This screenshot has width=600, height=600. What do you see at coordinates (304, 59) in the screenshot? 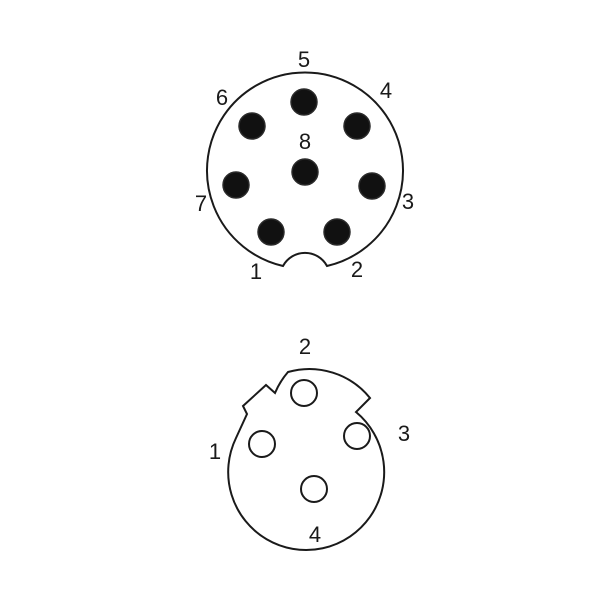
I see `connector-8pin-label-5: 5` at bounding box center [304, 59].